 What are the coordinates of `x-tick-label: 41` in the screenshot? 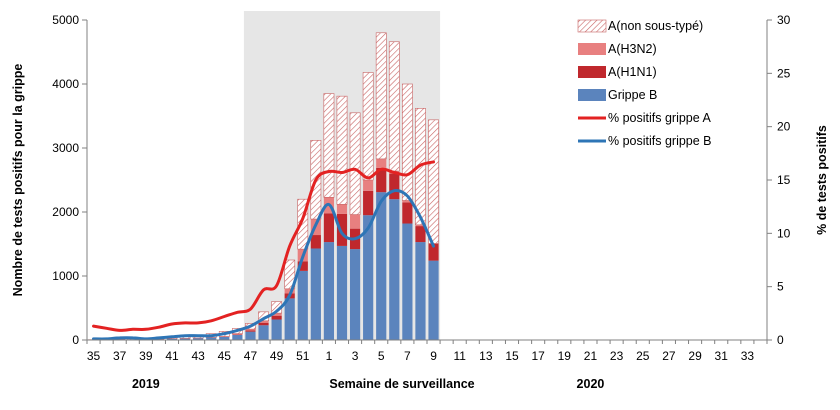 It's located at (172, 356).